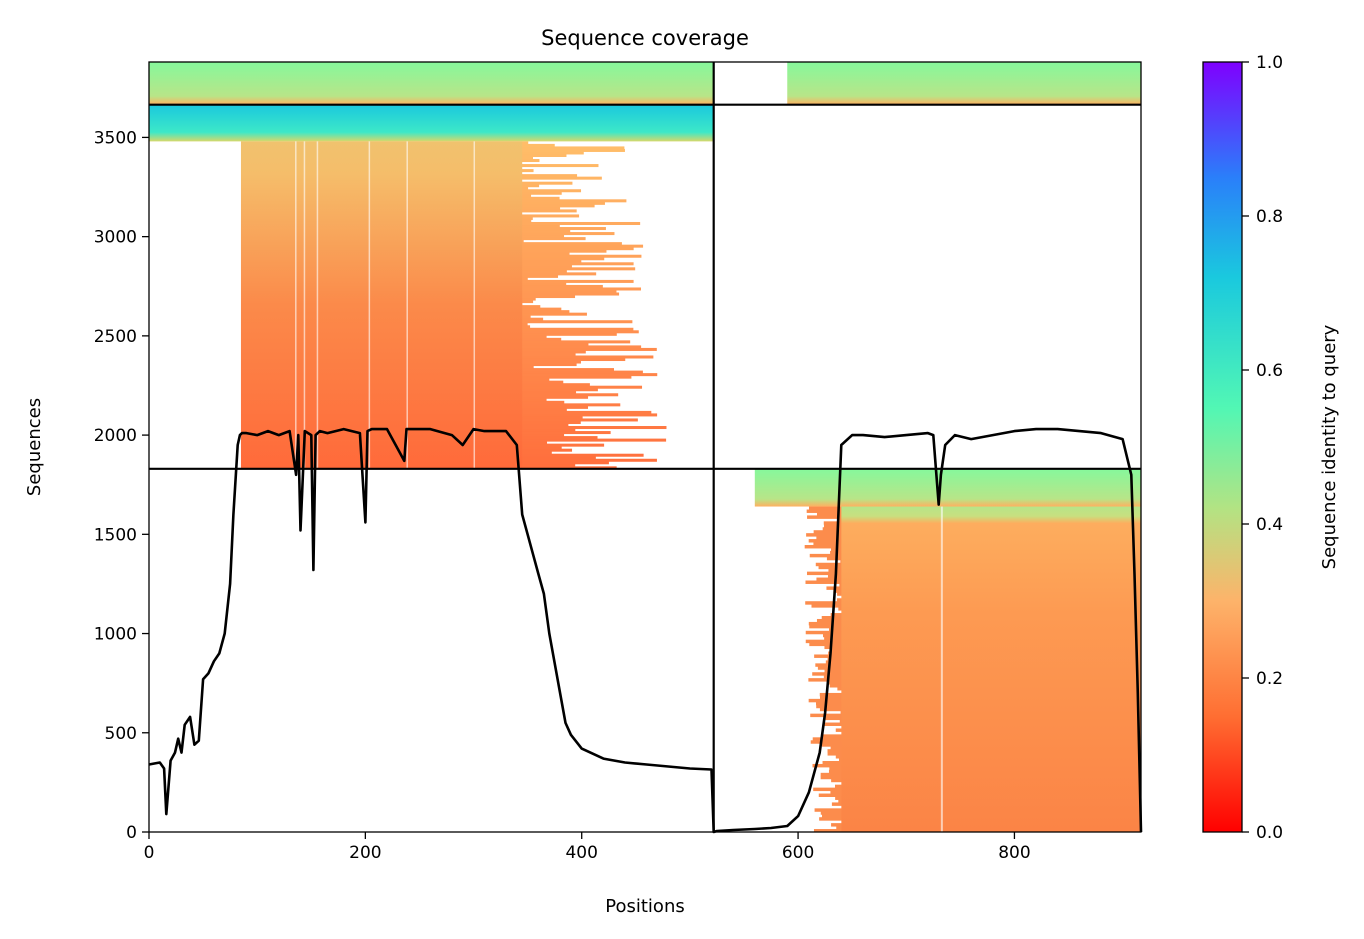  What do you see at coordinates (115, 436) in the screenshot?
I see `y-tick-label: 2000` at bounding box center [115, 436].